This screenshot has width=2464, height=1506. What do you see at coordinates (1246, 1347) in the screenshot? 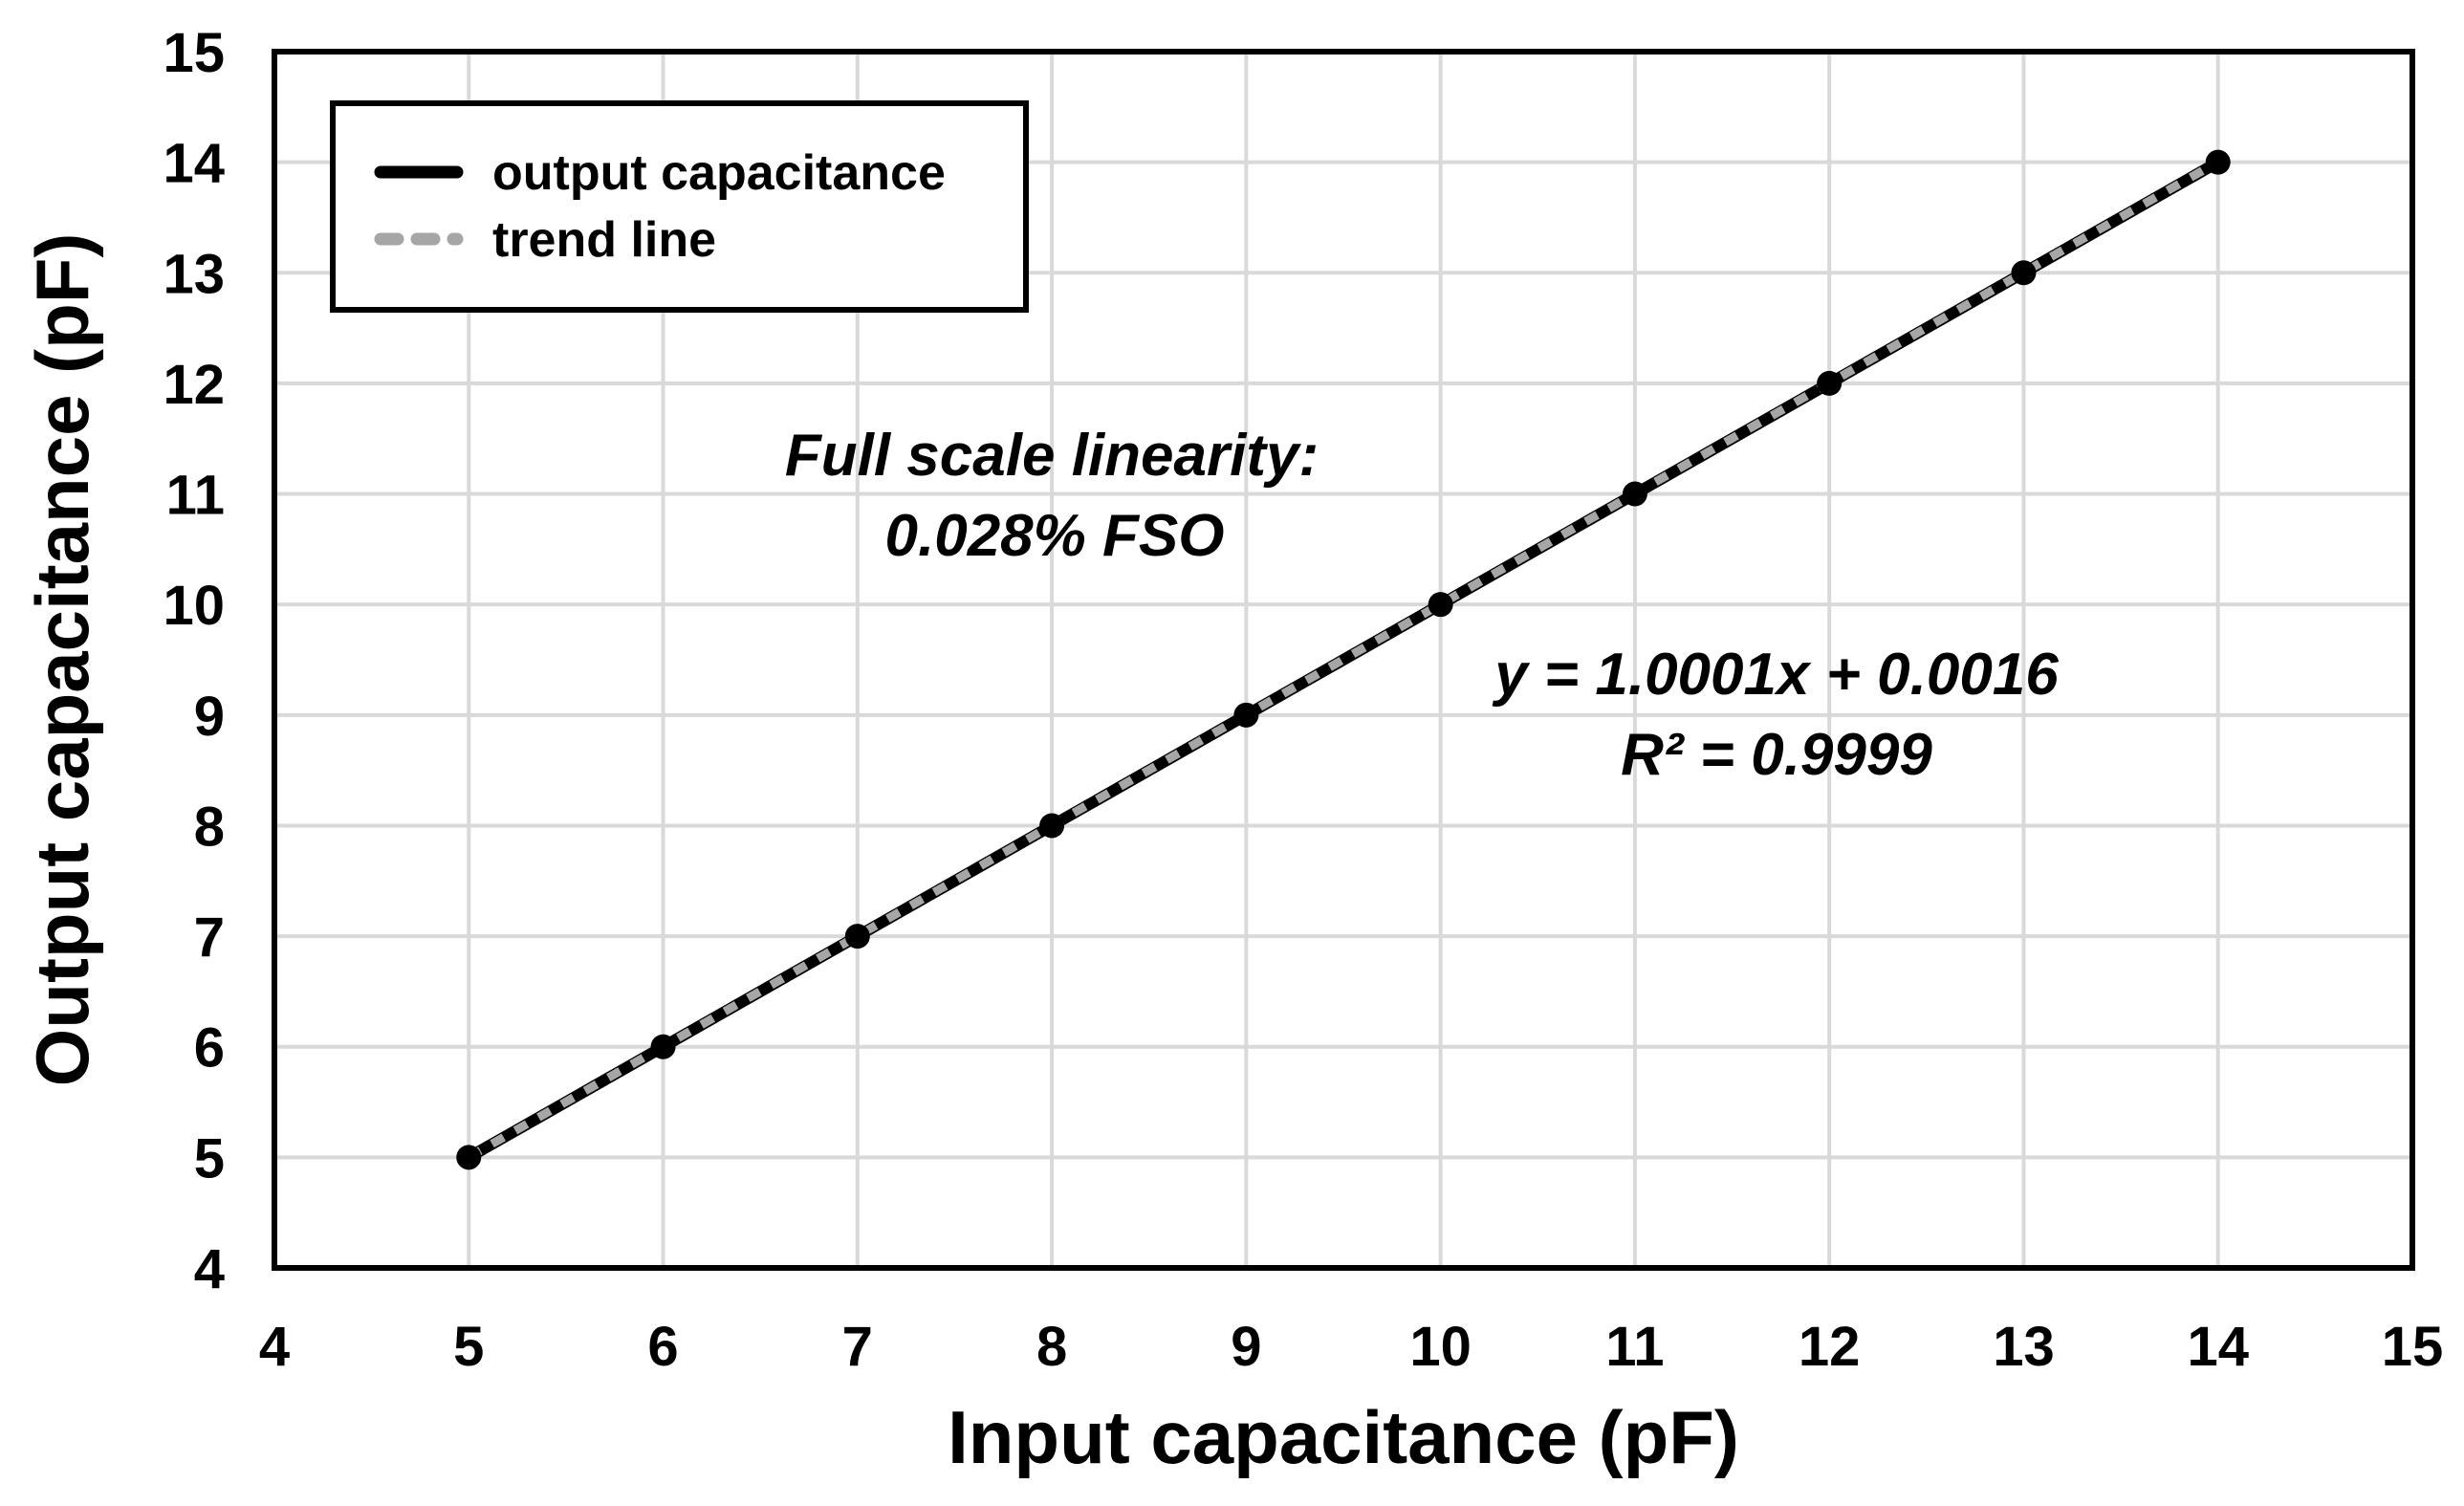
I see `x-tick-label-9: 9` at bounding box center [1246, 1347].